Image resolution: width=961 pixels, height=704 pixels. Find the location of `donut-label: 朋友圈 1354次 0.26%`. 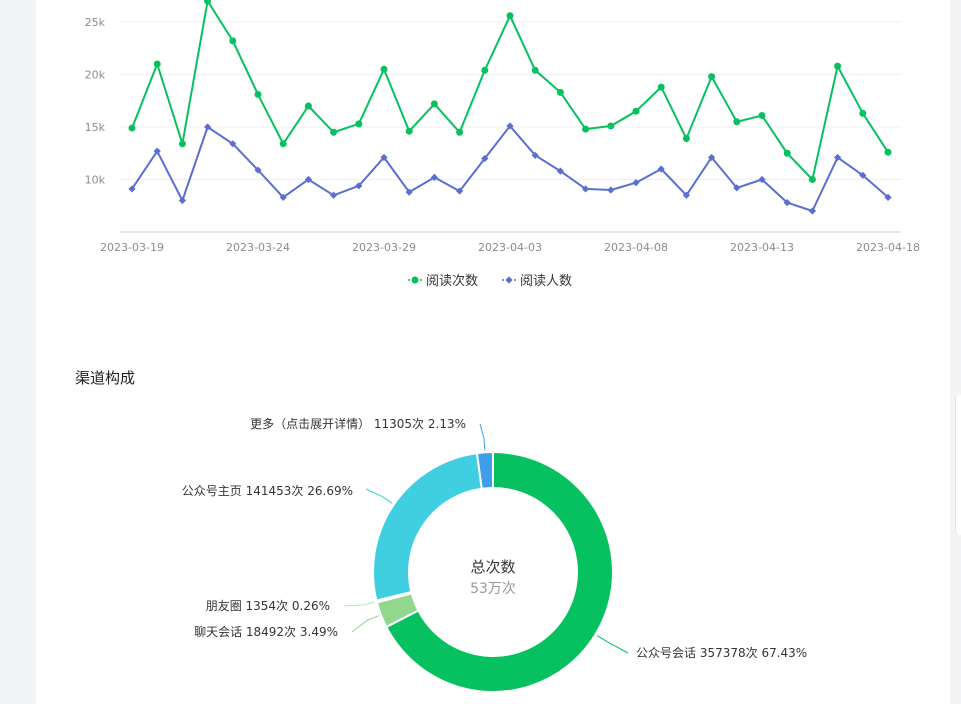

donut-label: 朋友圈 1354次 0.26% is located at coordinates (290, 606).